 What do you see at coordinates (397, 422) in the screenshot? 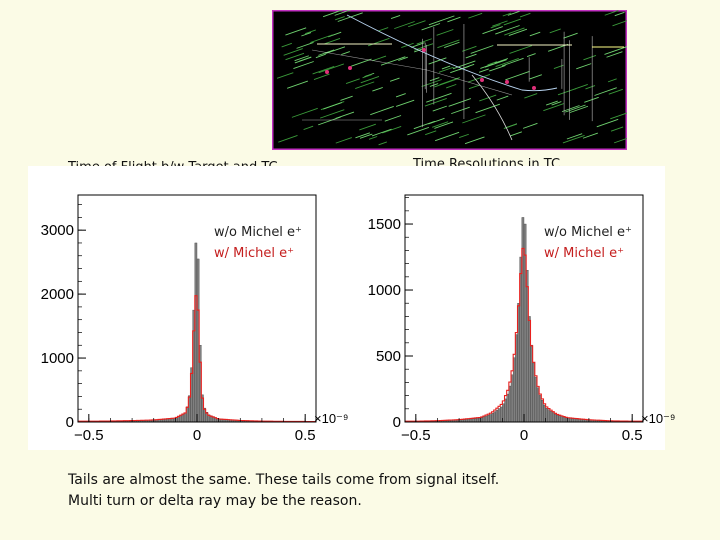
I see `y-tick-label: 0` at bounding box center [397, 422].